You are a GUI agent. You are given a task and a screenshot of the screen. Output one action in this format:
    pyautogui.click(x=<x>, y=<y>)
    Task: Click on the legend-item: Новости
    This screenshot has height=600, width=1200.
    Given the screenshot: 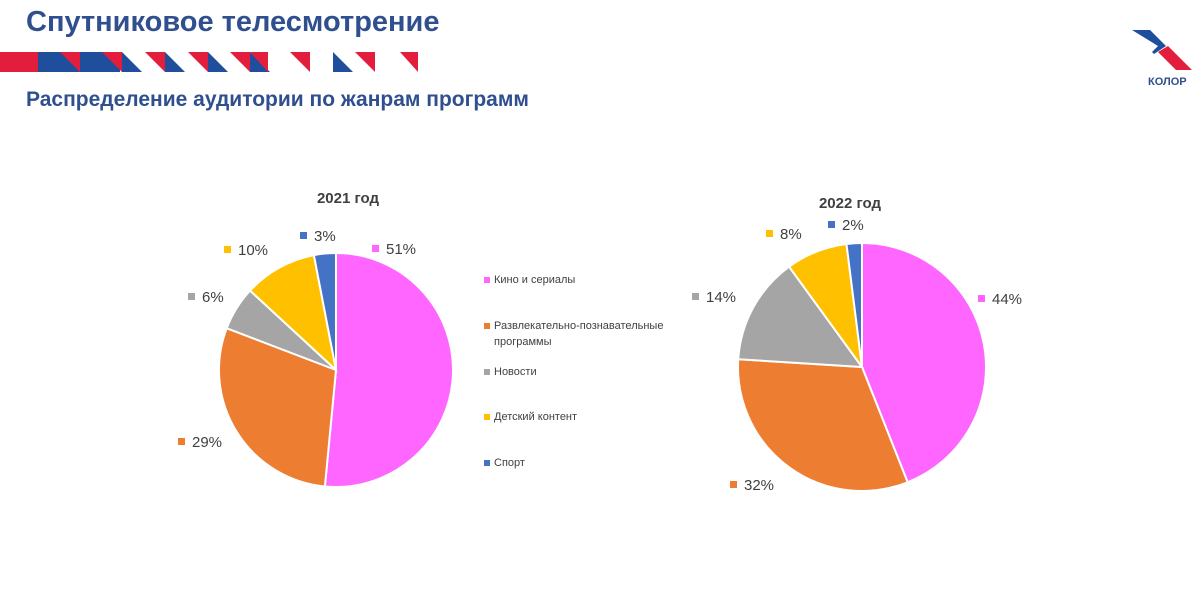 What is the action you would take?
    pyautogui.click(x=589, y=372)
    